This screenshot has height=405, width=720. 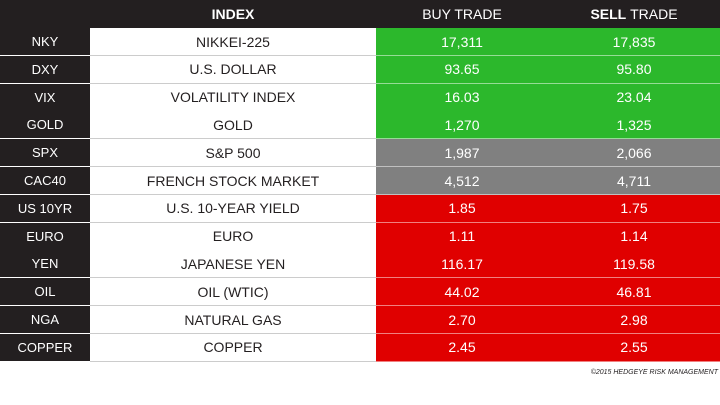 I want to click on ticker-cell: COPPER, so click(x=45, y=347).